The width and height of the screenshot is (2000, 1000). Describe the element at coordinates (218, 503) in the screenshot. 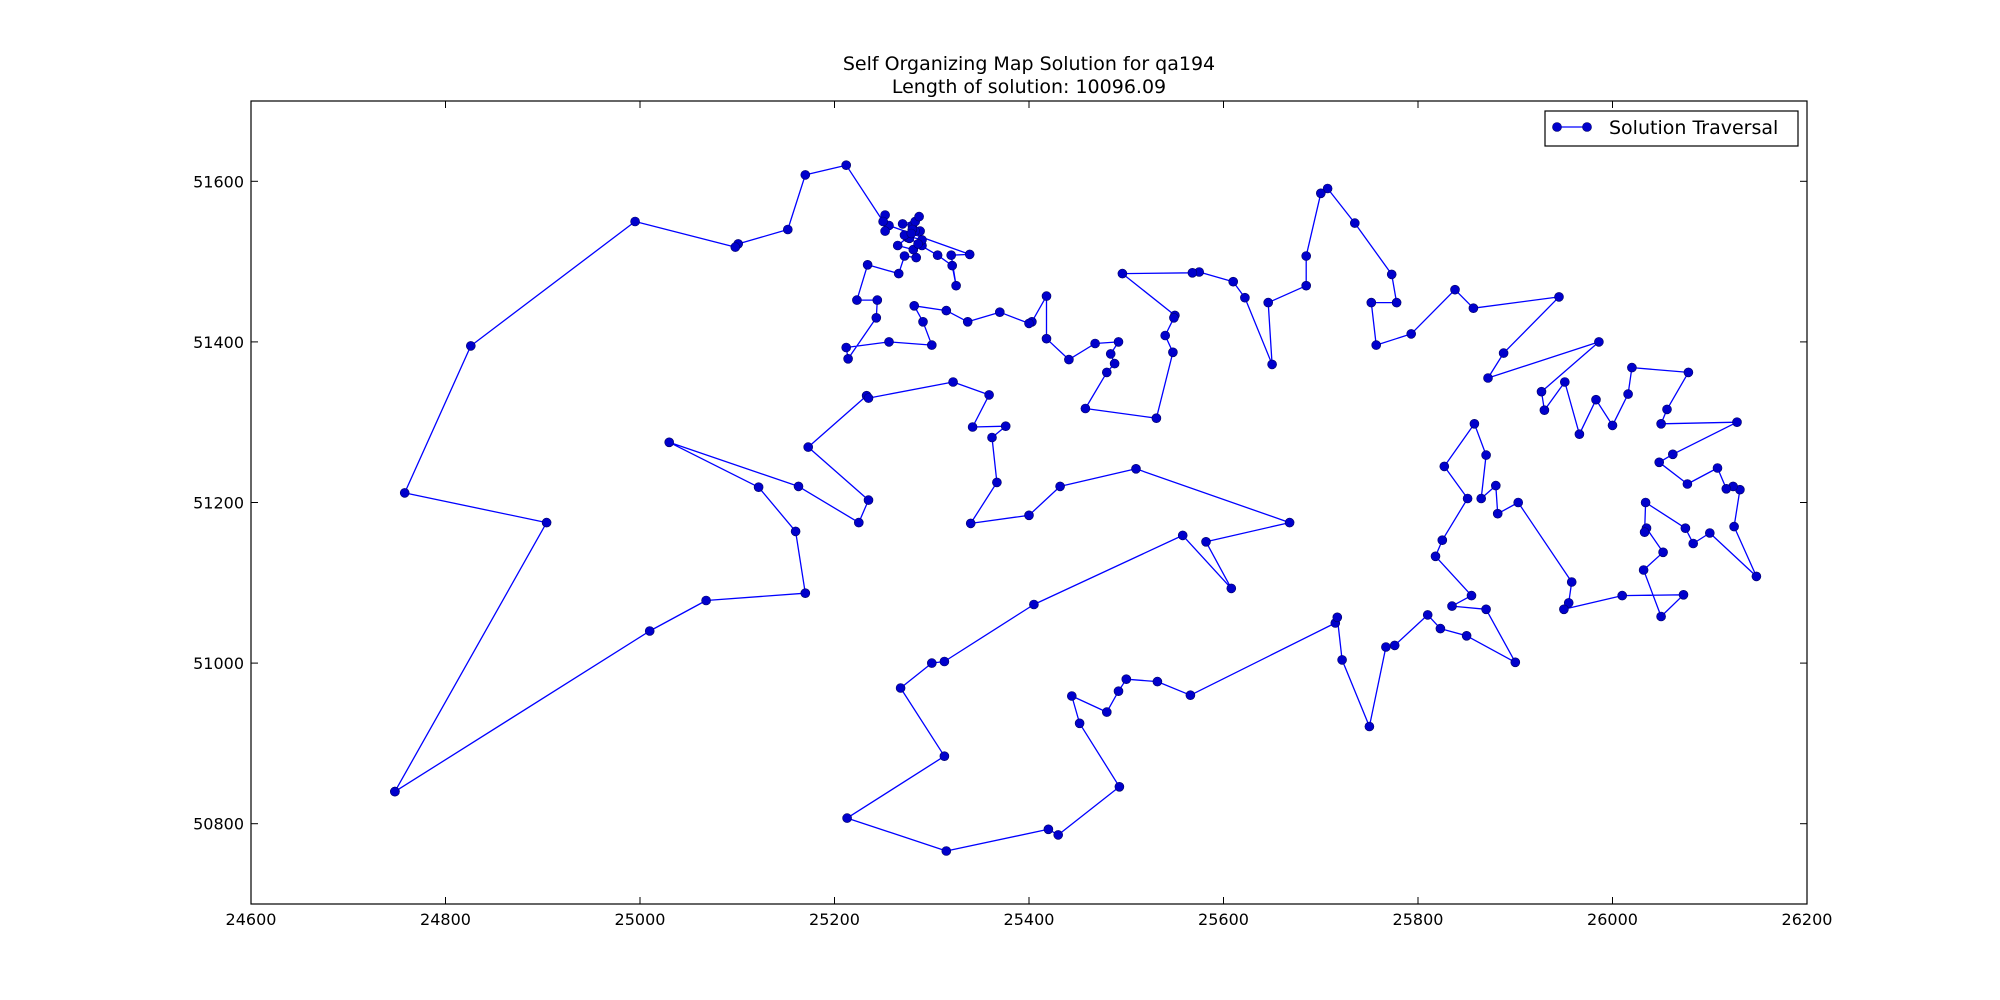

I see `y-tick-label: 51200` at that location.